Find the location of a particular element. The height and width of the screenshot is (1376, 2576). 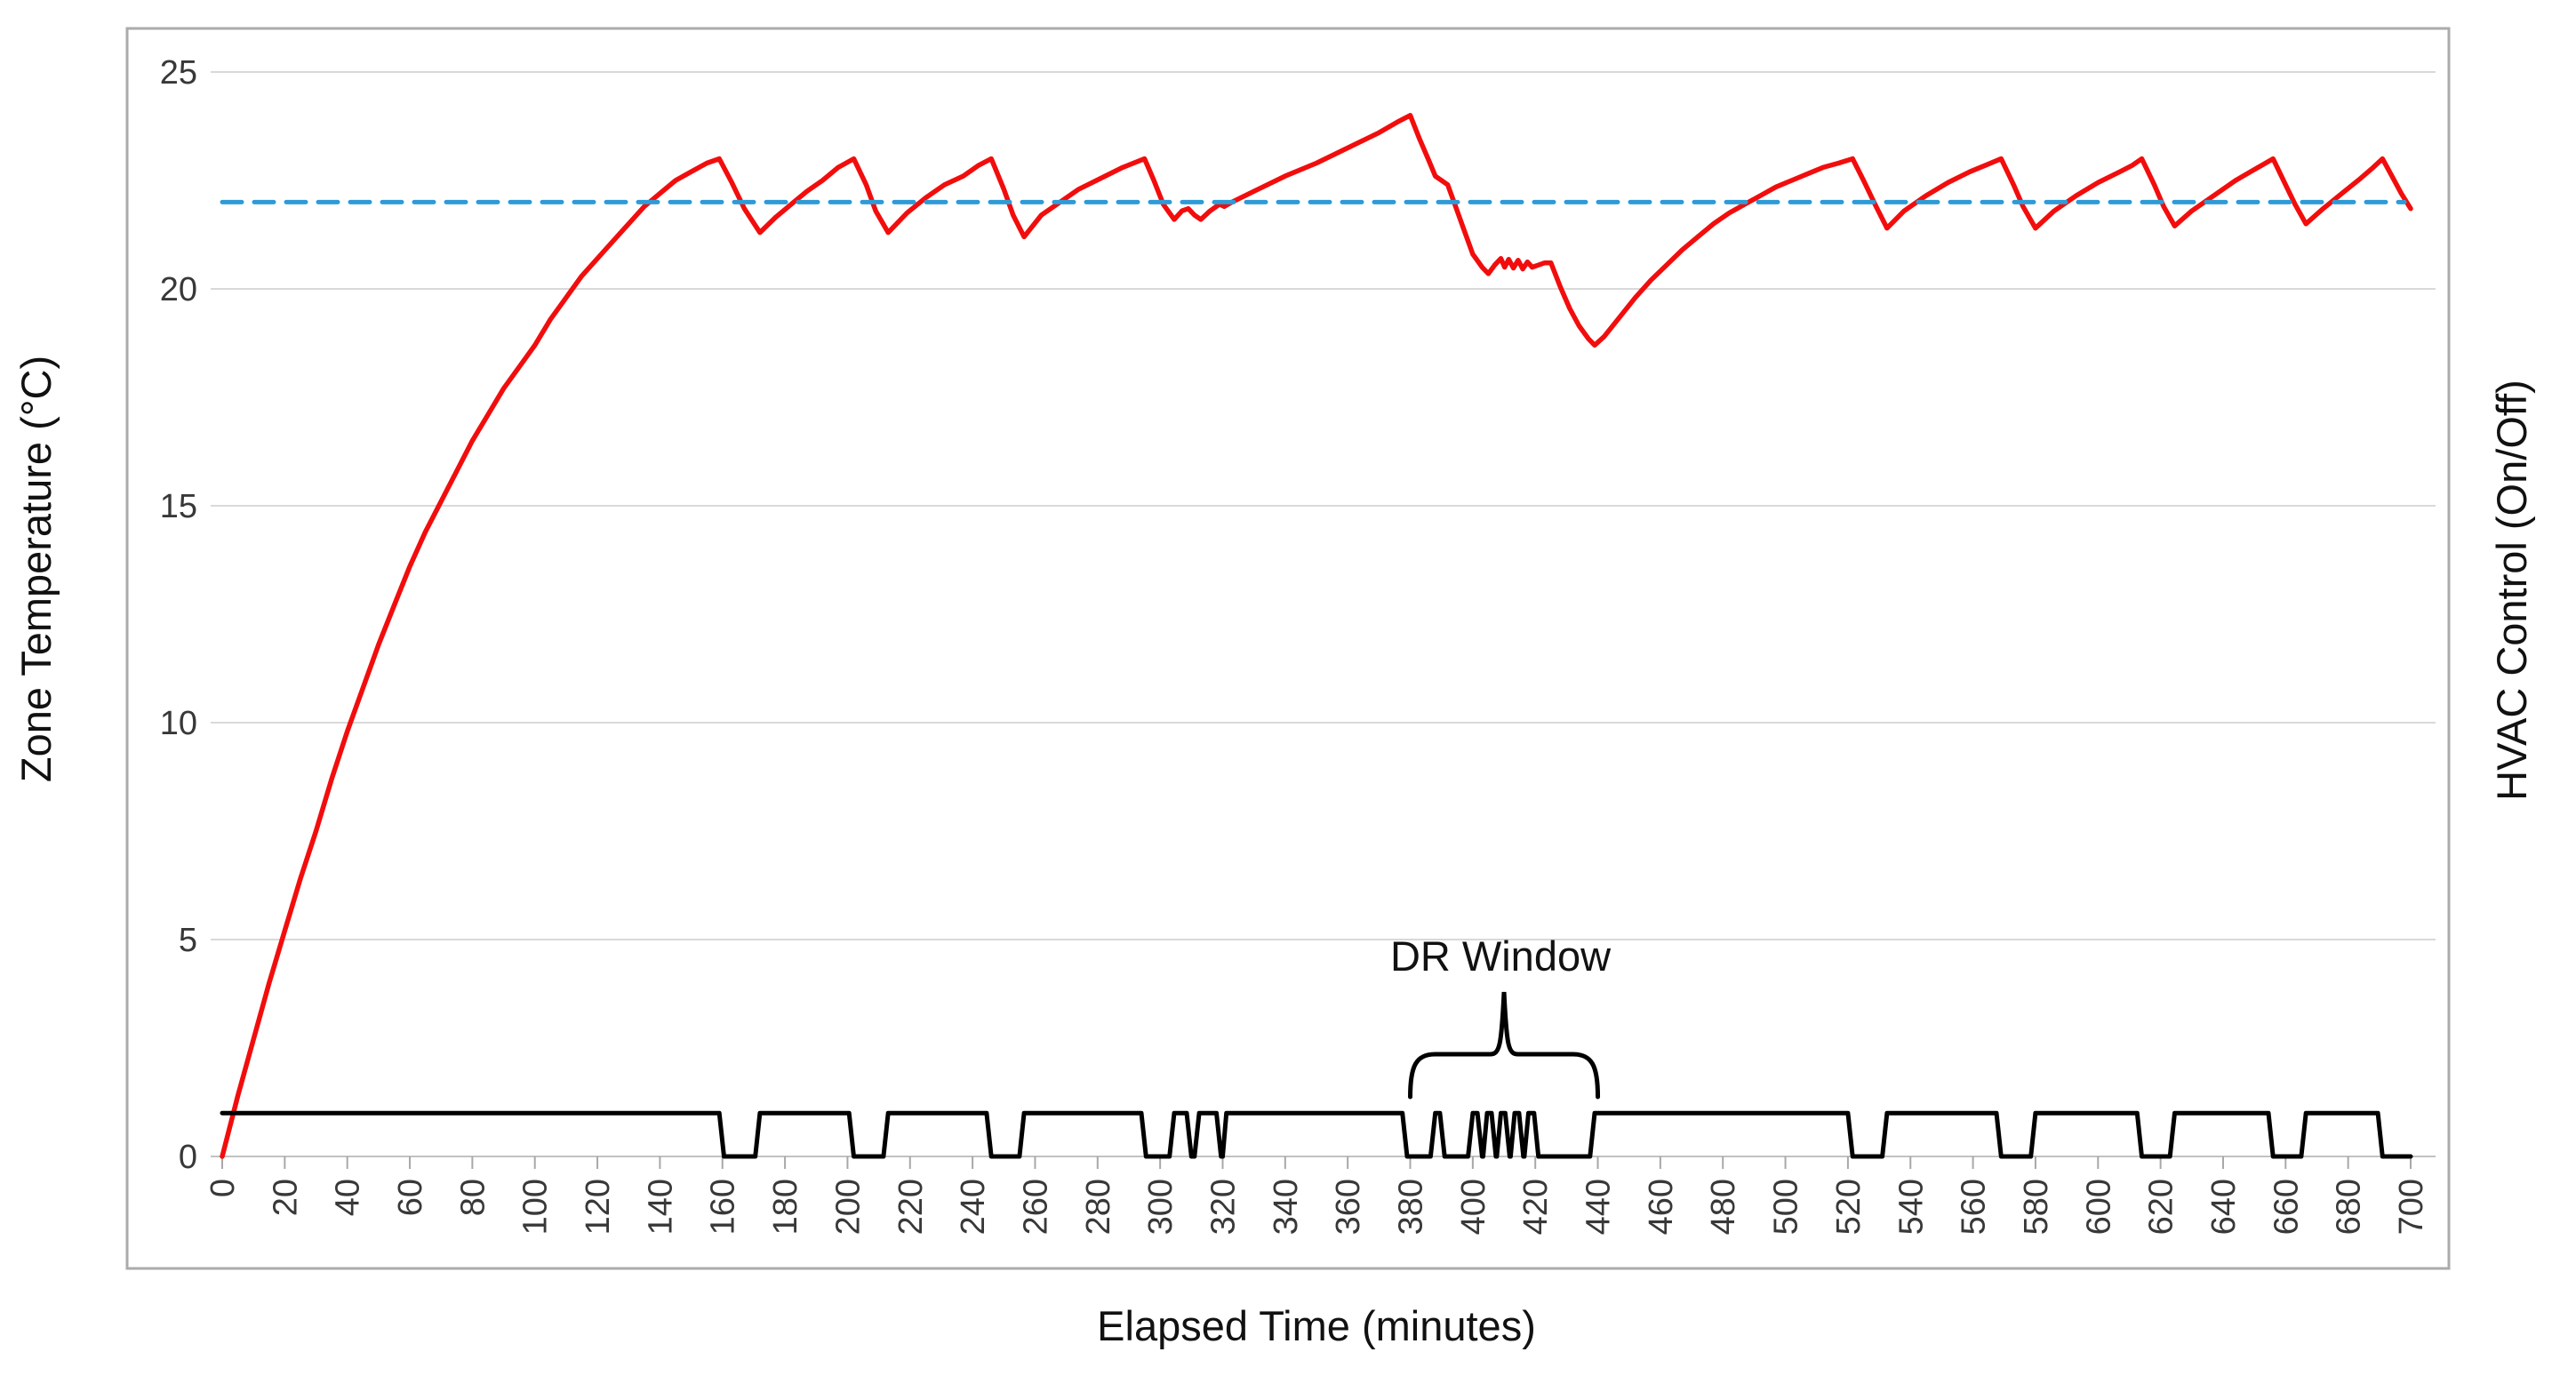

x-tick-label: 380 is located at coordinates (1411, 1207).